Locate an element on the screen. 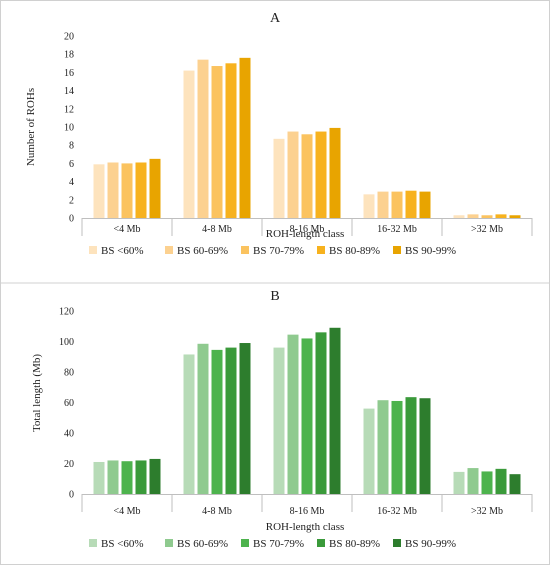 The width and height of the screenshot is (550, 570). panel-a-y-tick-label: 12 is located at coordinates (69, 109).